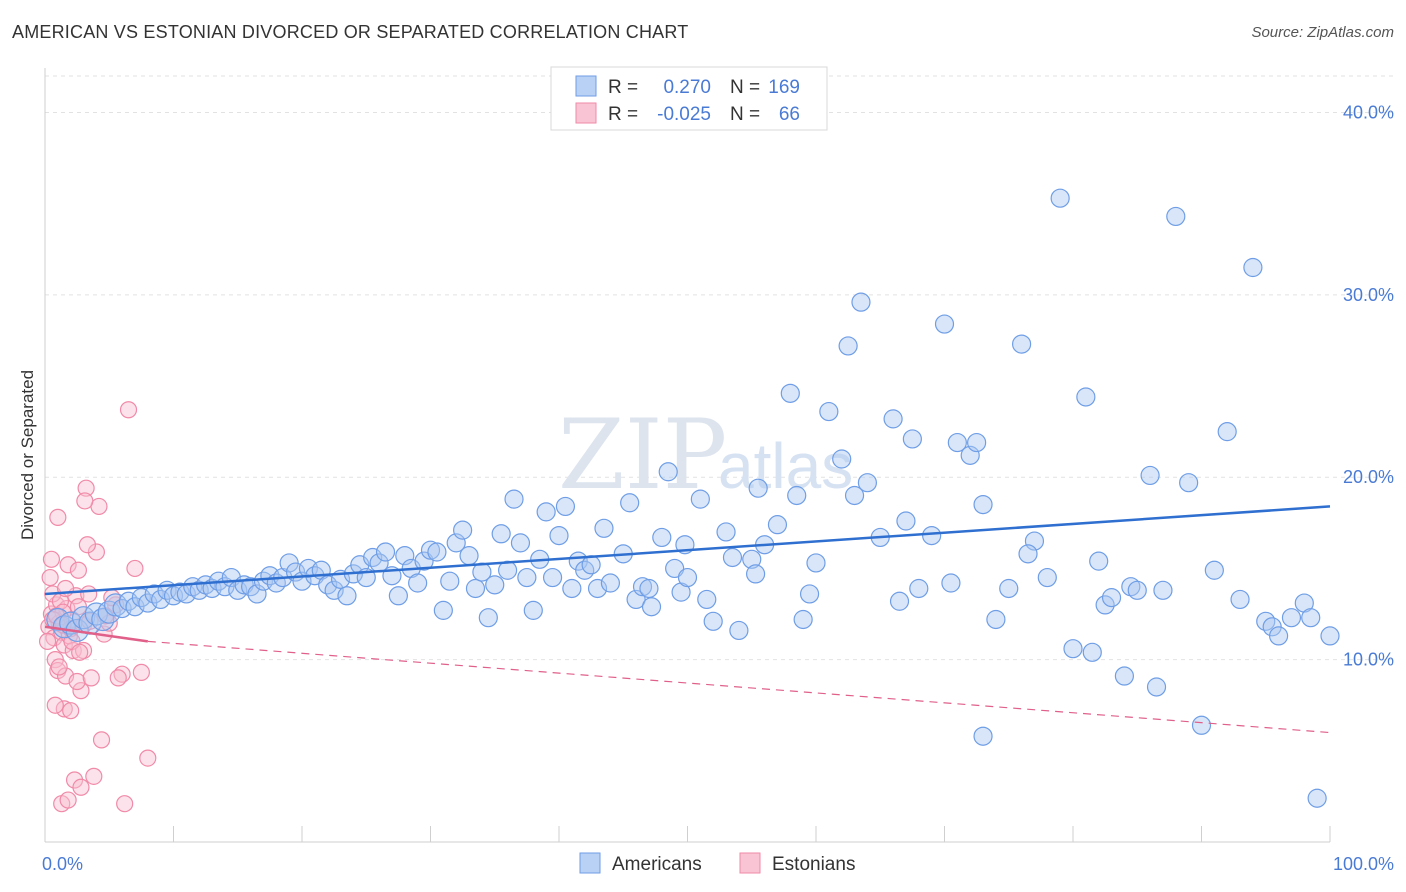  Describe the element at coordinates (784, 87) in the screenshot. I see `legend-n-value-americans: 169` at that location.